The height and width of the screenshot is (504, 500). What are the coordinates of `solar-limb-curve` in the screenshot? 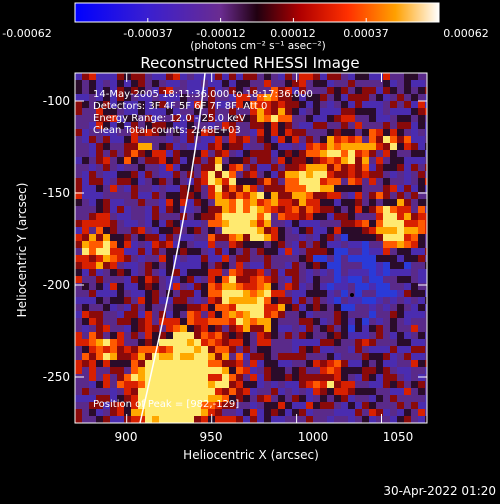 It's located at (172, 248).